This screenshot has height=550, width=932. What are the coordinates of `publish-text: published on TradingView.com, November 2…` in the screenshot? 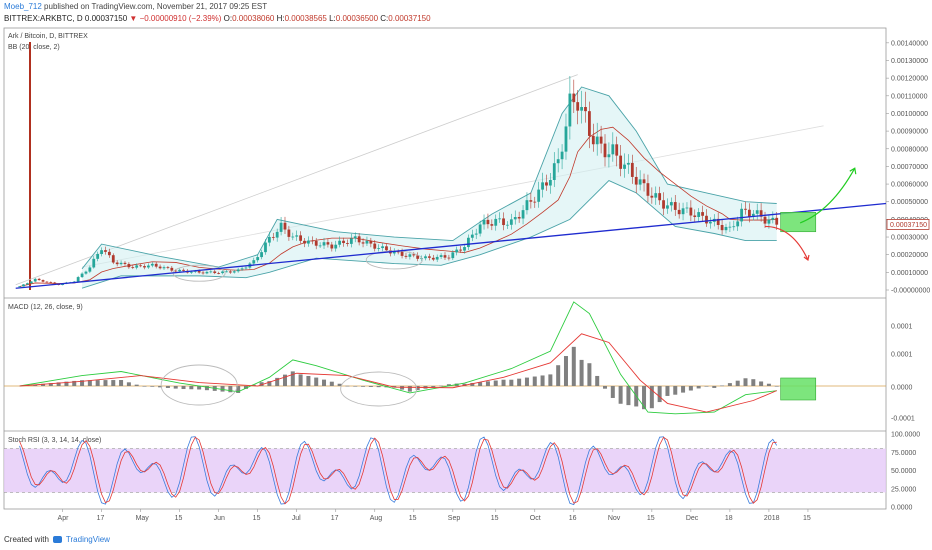 It's located at (156, 6).